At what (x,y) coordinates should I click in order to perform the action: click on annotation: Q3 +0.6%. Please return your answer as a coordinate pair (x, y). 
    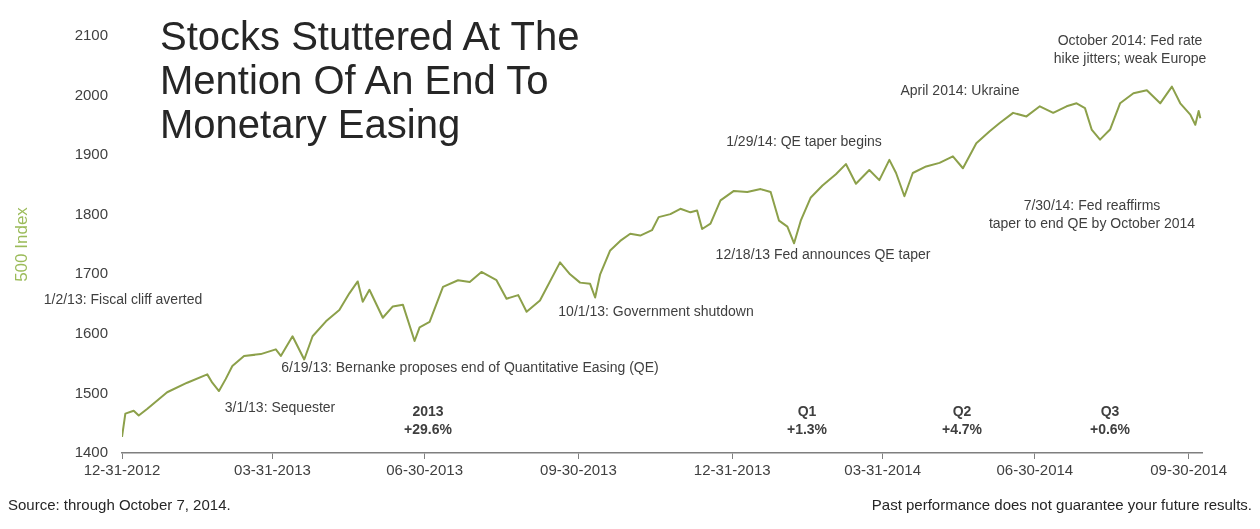
    Looking at the image, I should click on (1110, 419).